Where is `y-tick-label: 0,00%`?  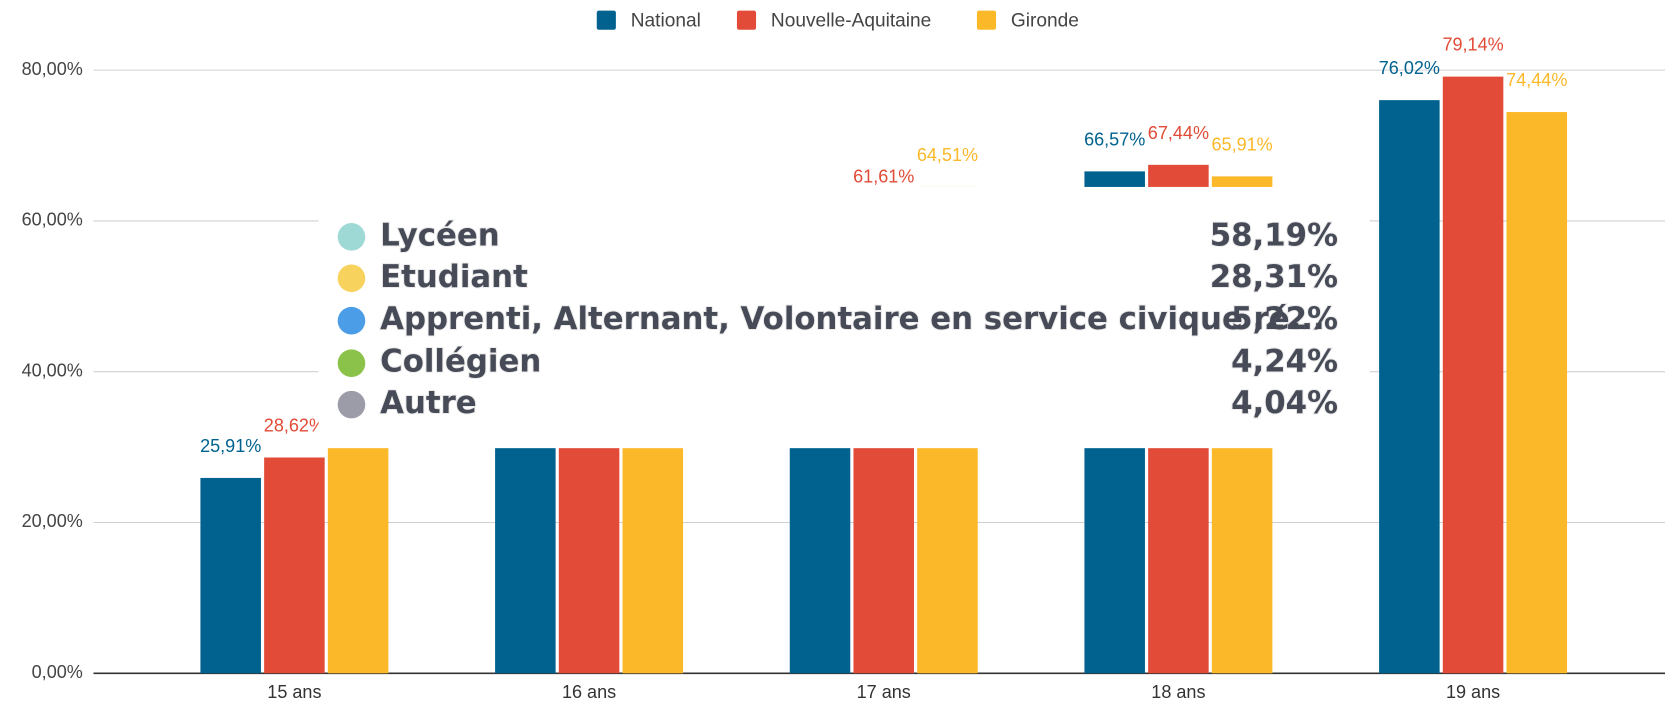 y-tick-label: 0,00% is located at coordinates (57, 672).